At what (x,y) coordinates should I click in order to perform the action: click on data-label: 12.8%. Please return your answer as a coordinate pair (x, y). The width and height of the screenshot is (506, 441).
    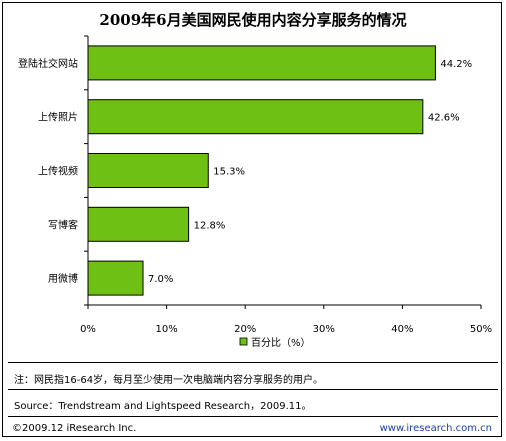
    Looking at the image, I should click on (210, 225).